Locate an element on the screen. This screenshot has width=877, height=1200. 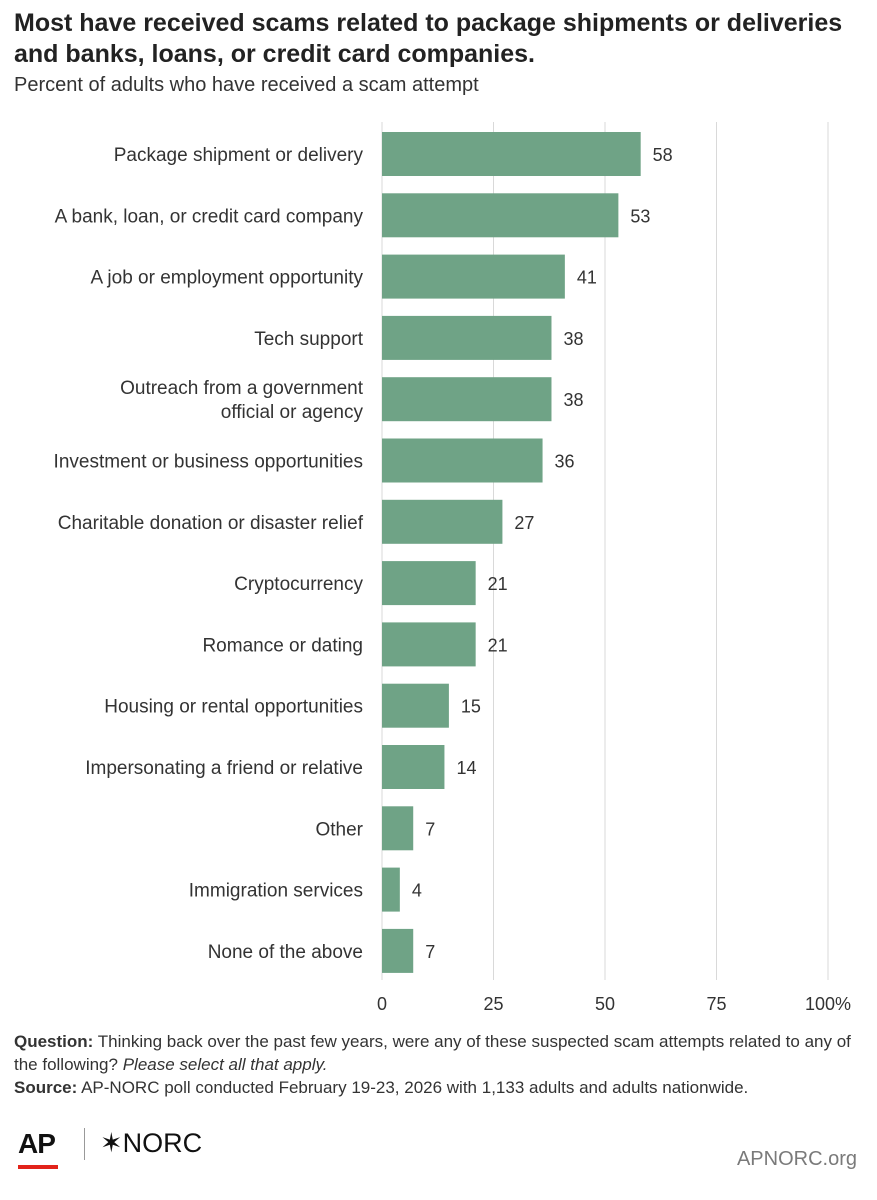
x-tick-label: 0 is located at coordinates (382, 1004).